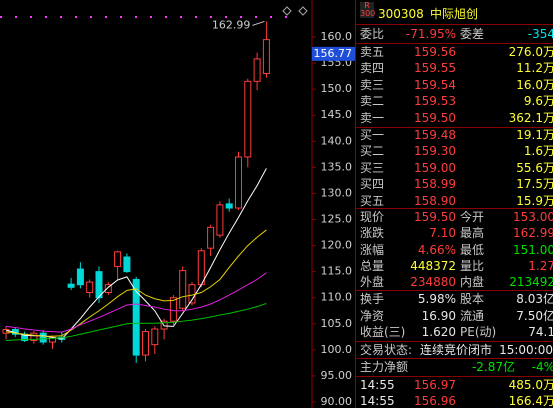 The image size is (553, 408). I want to click on label: 买一, so click(372, 135).